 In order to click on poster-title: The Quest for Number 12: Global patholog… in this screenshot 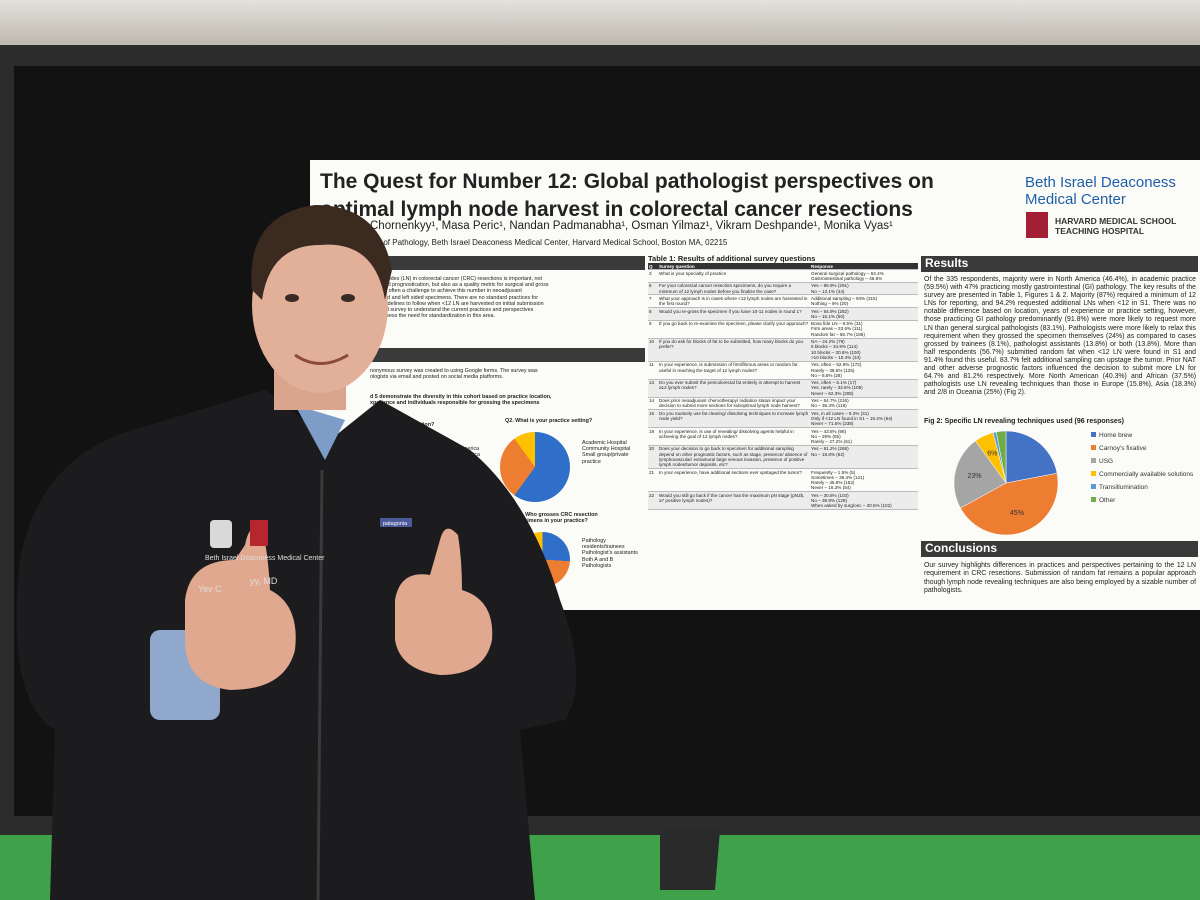, I will do `click(627, 195)`.